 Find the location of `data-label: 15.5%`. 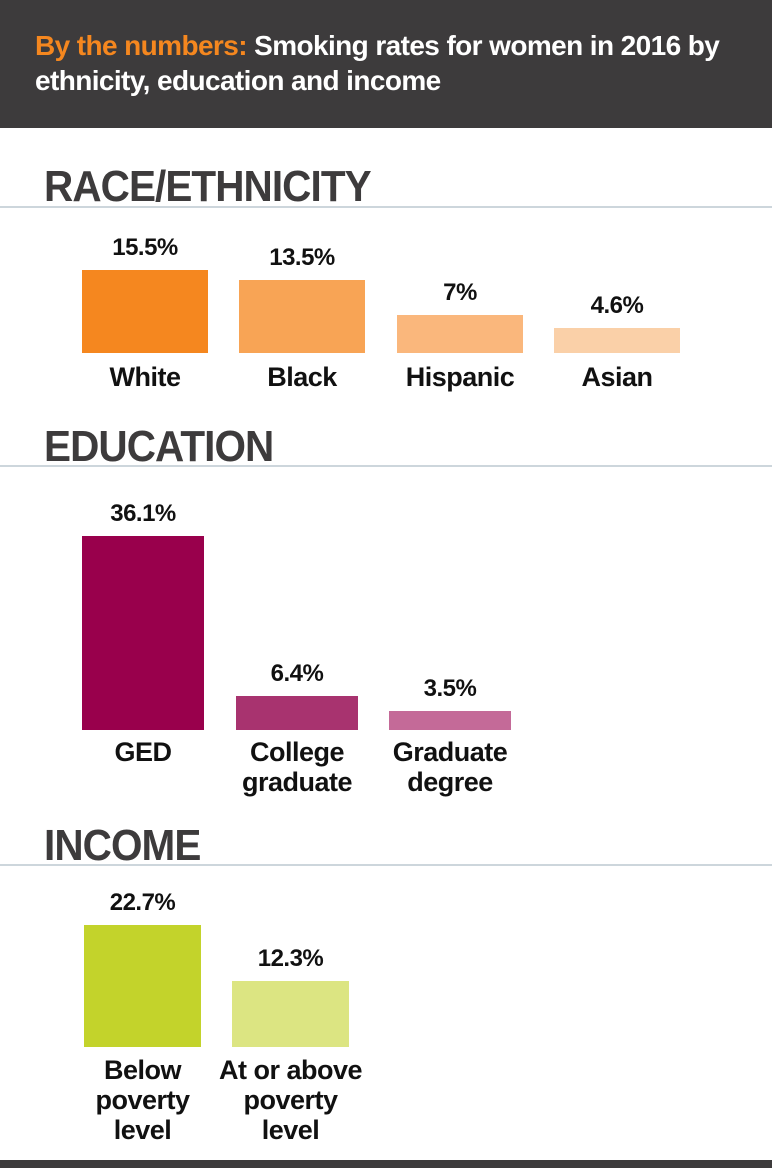

data-label: 15.5% is located at coordinates (145, 247).